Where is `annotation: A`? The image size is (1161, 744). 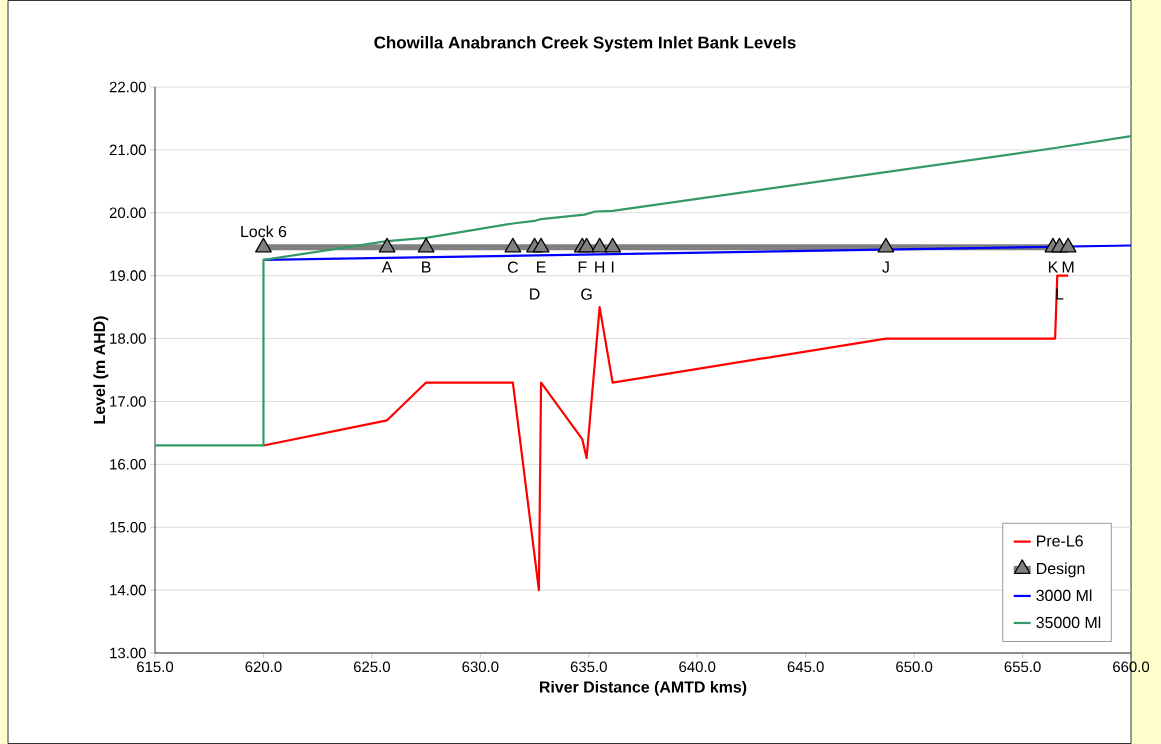 annotation: A is located at coordinates (387, 267).